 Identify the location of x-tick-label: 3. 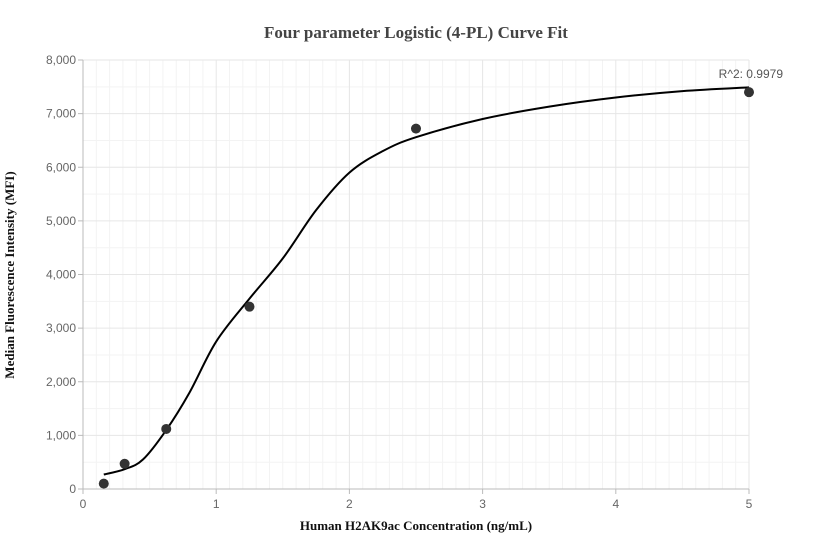
(482, 504).